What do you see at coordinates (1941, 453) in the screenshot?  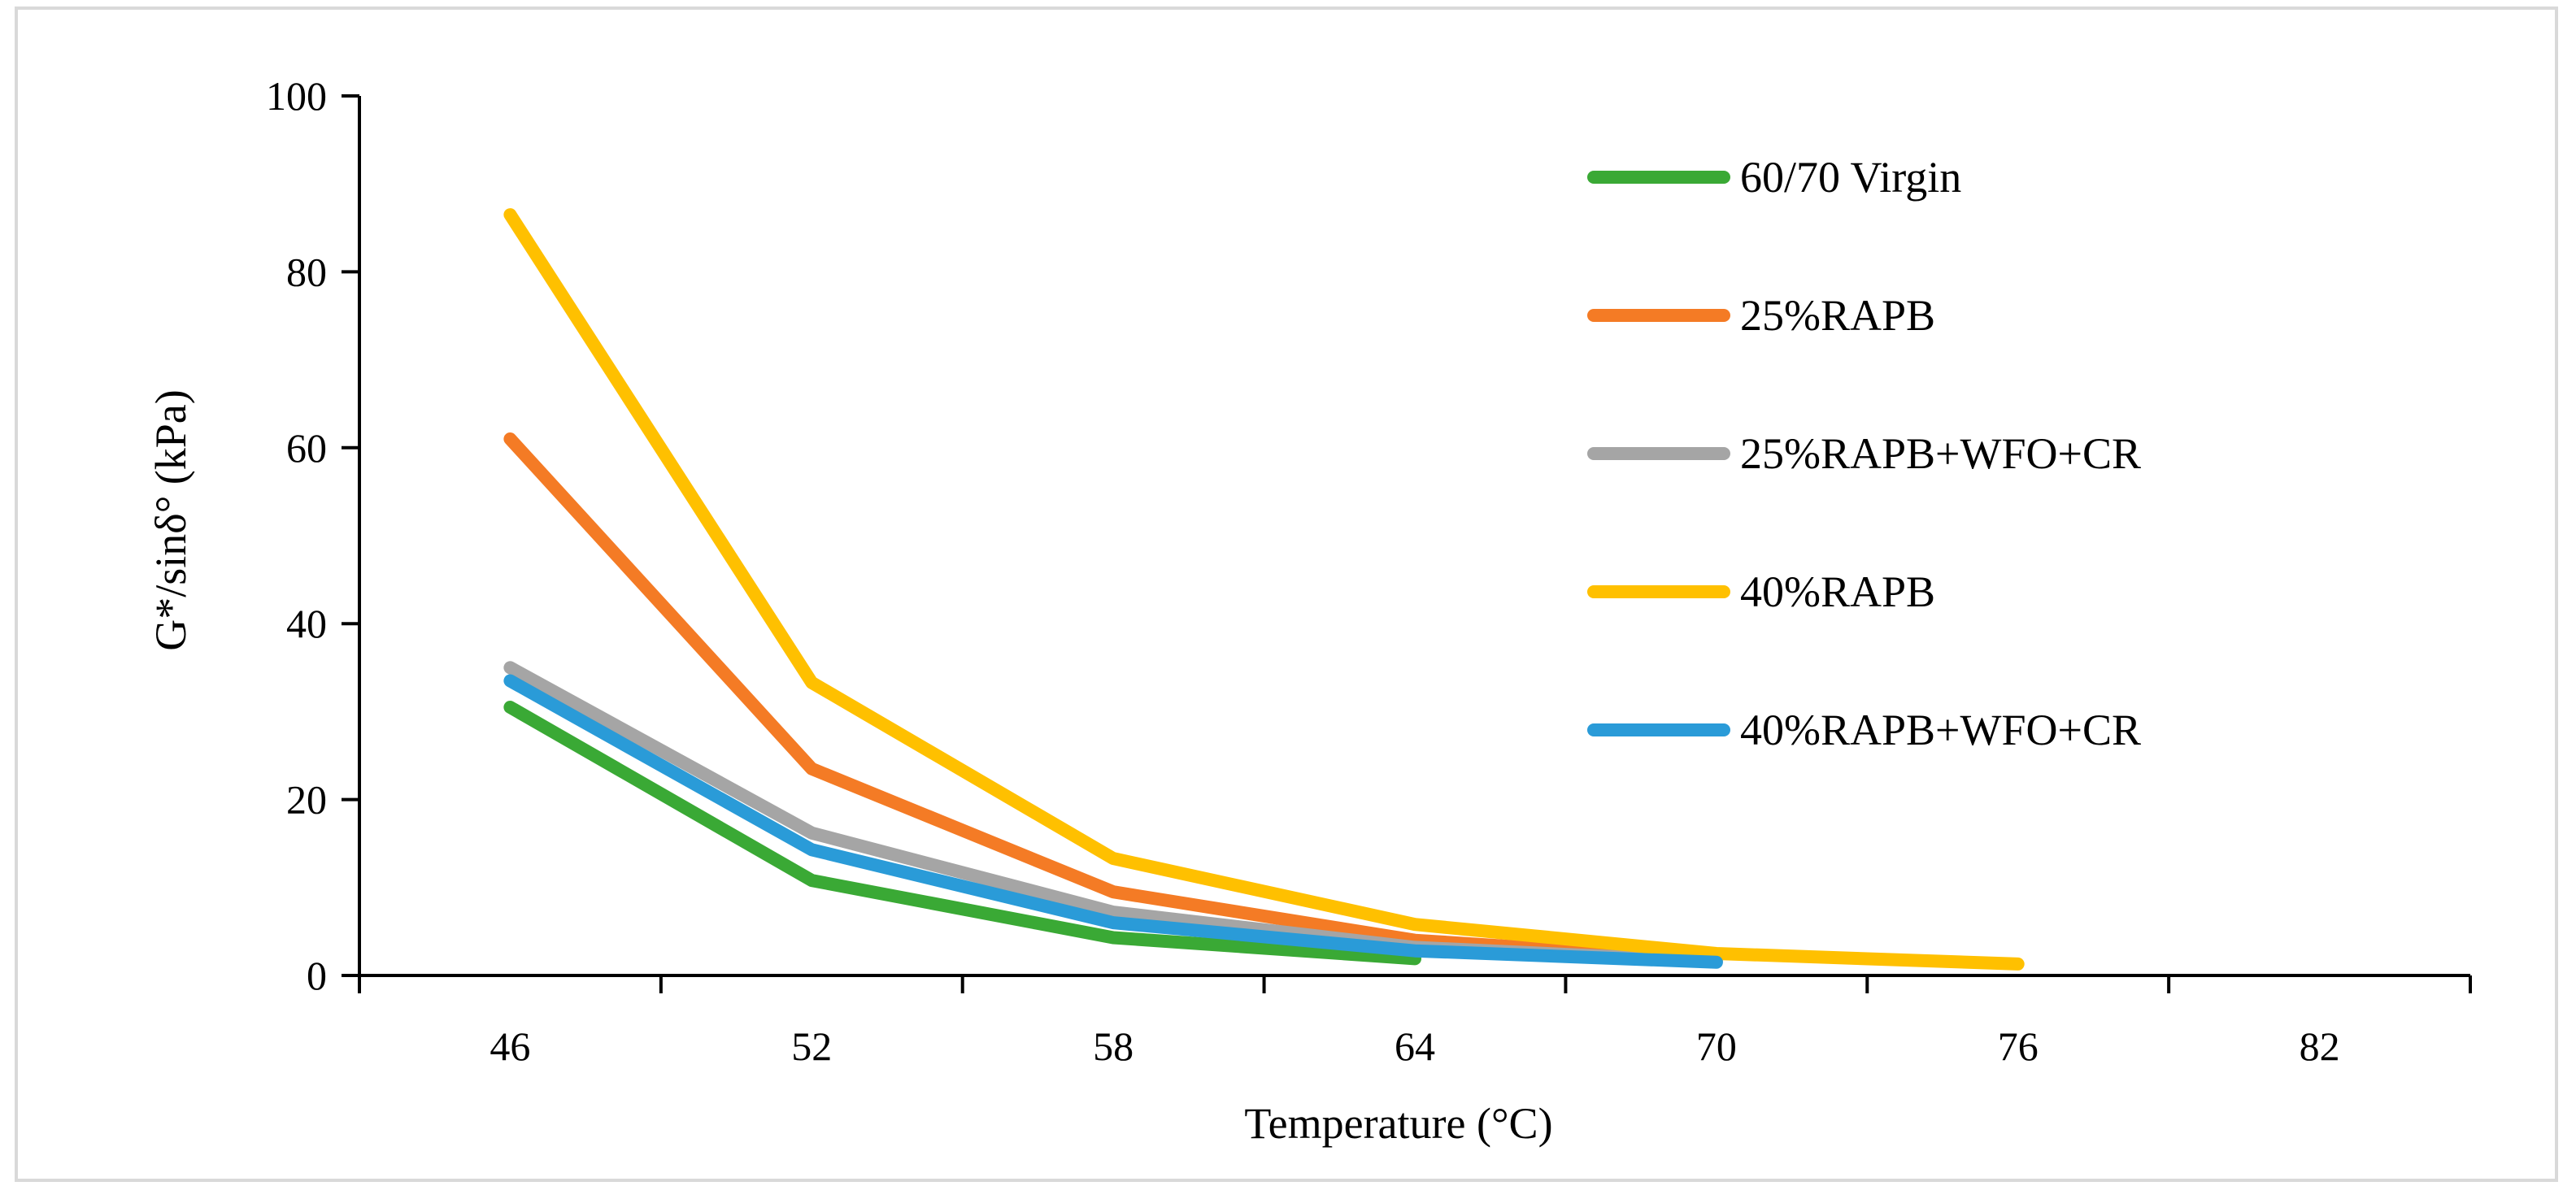 I see `legend-label: 25%RAPB+WFO+CR` at bounding box center [1941, 453].